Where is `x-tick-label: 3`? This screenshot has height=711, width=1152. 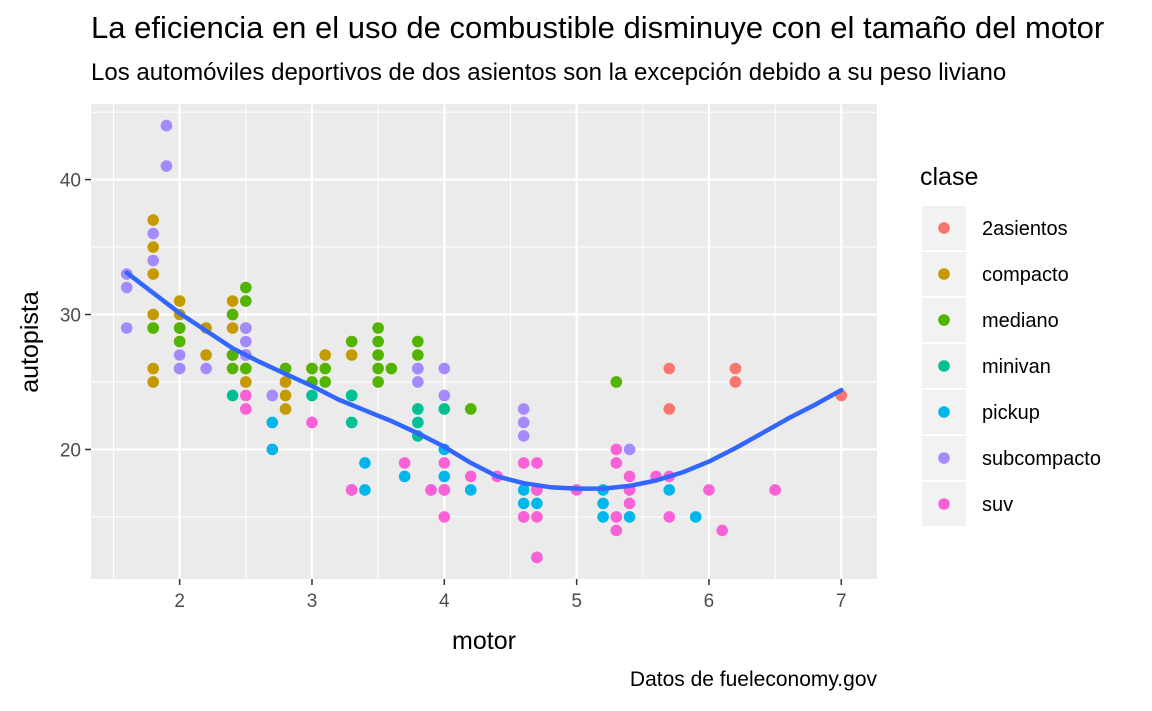
x-tick-label: 3 is located at coordinates (312, 601).